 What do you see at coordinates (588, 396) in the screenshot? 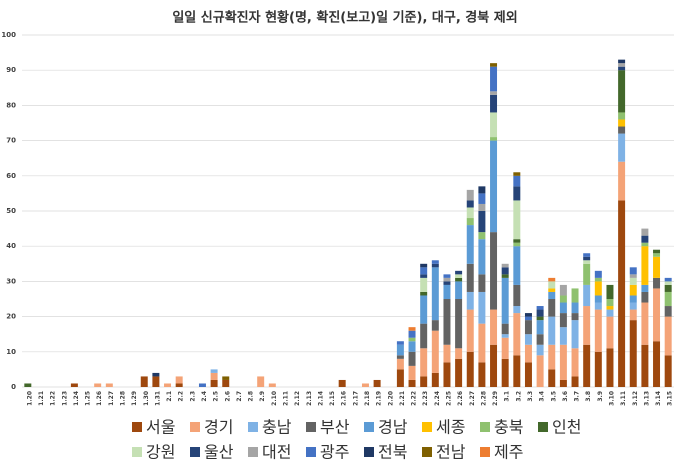
I see `x-tick-label: 3.8` at bounding box center [588, 396].